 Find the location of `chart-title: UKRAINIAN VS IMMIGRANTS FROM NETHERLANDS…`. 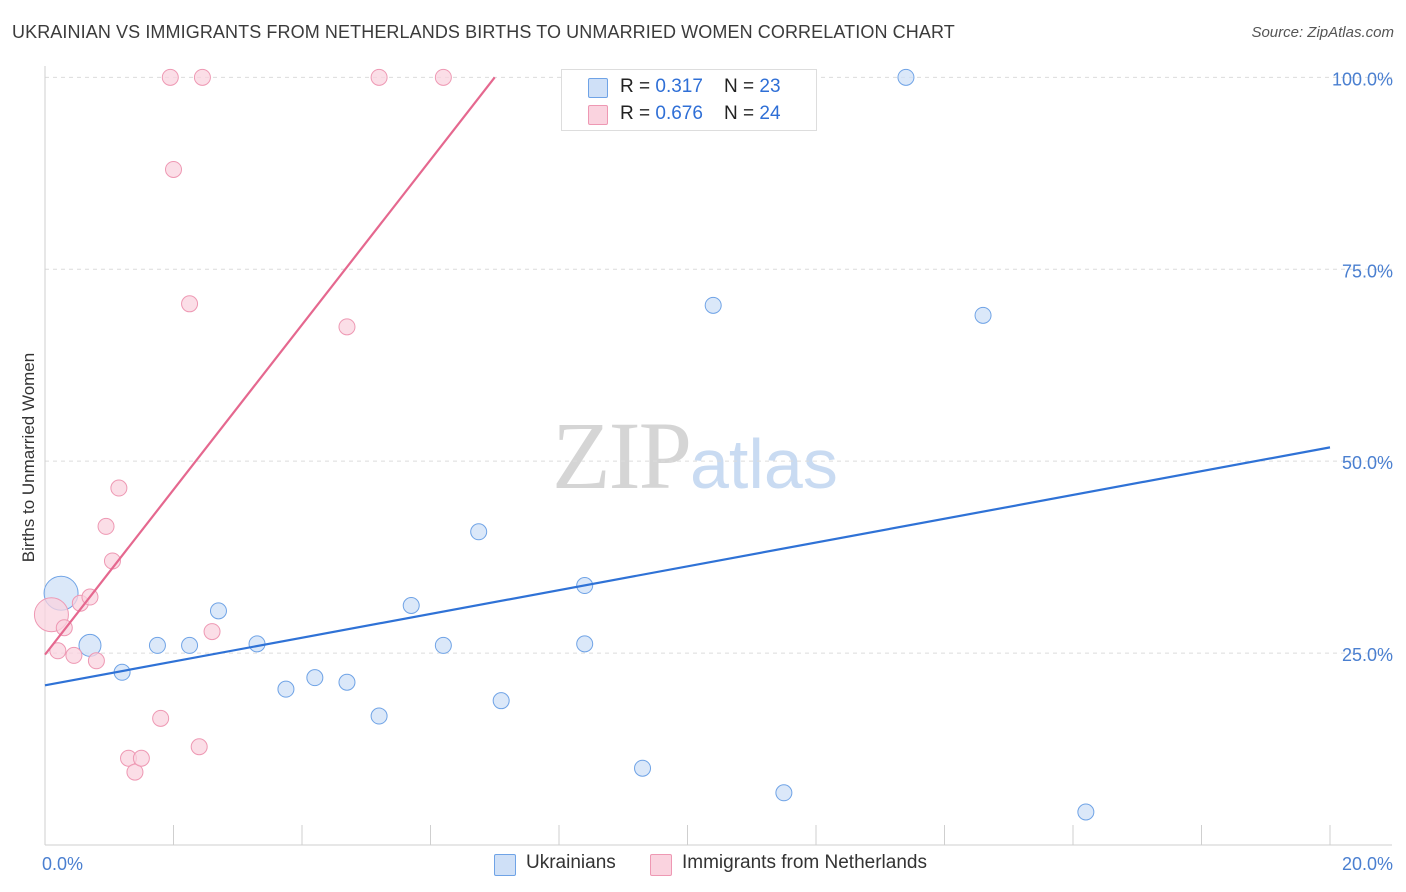

chart-title: UKRAINIAN VS IMMIGRANTS FROM NETHERLANDS… is located at coordinates (483, 32).